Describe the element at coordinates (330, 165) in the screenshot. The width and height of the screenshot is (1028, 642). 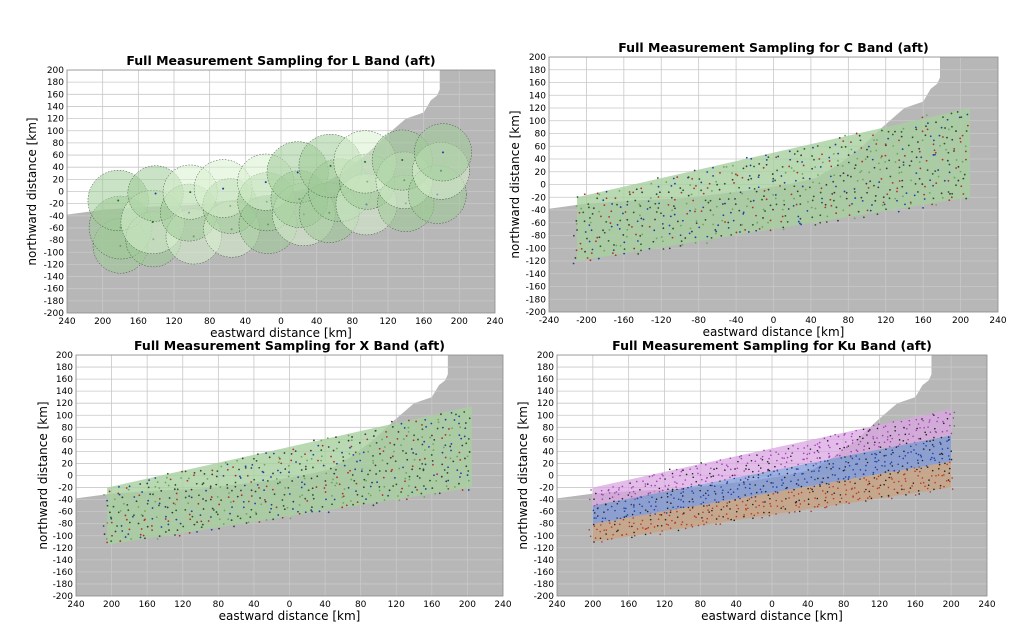
I see `measurement-center` at that location.